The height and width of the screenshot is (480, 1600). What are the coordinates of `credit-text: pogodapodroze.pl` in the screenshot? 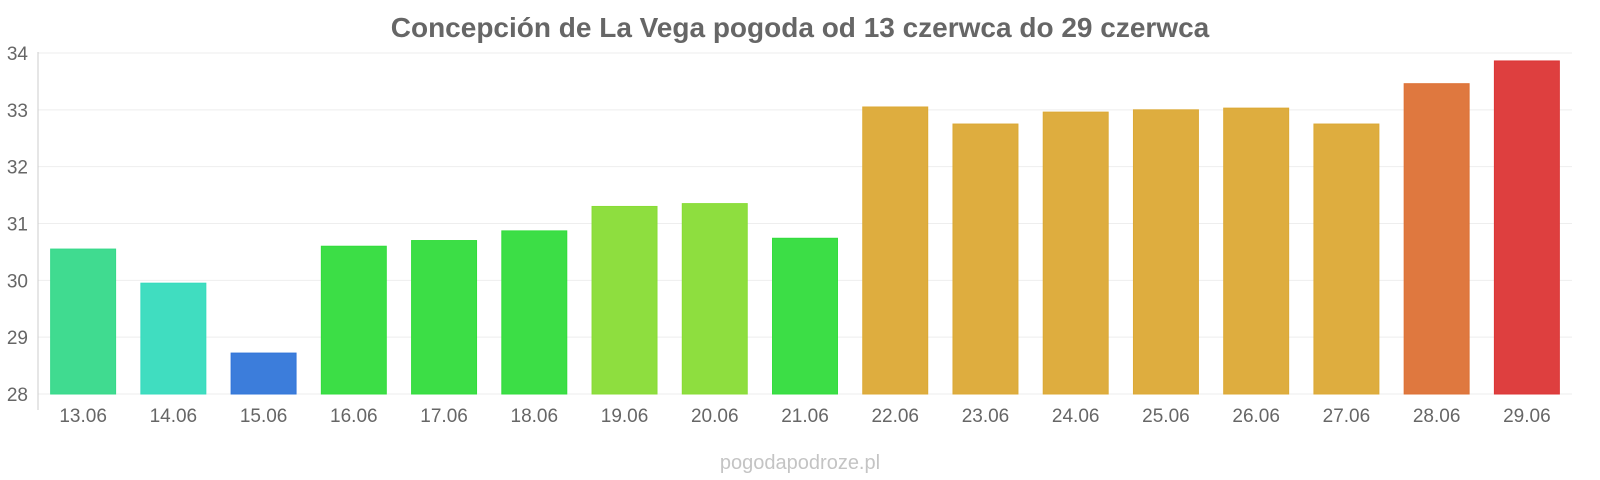 It's located at (800, 463).